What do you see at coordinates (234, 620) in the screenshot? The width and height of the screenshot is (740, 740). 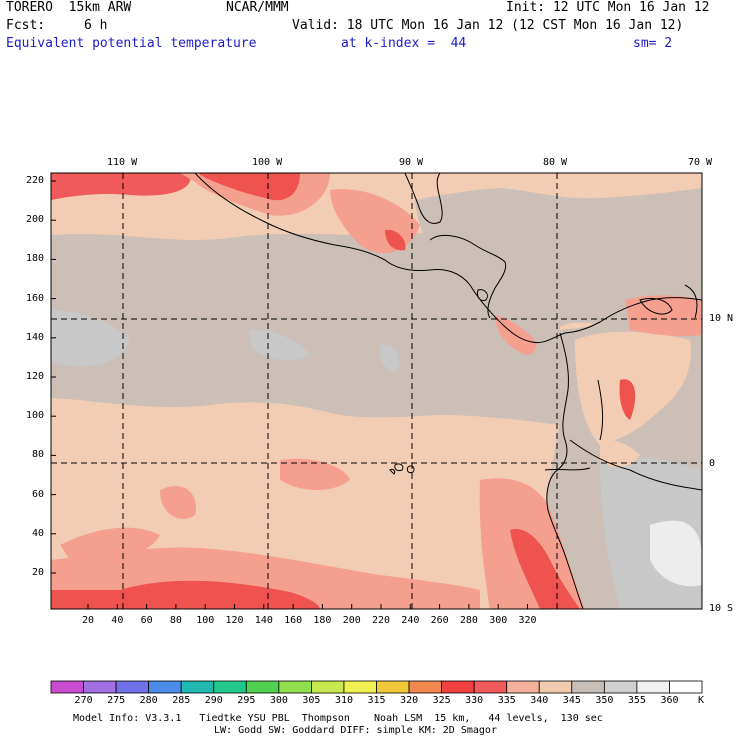 I see `x-tick-label: 120` at bounding box center [234, 620].